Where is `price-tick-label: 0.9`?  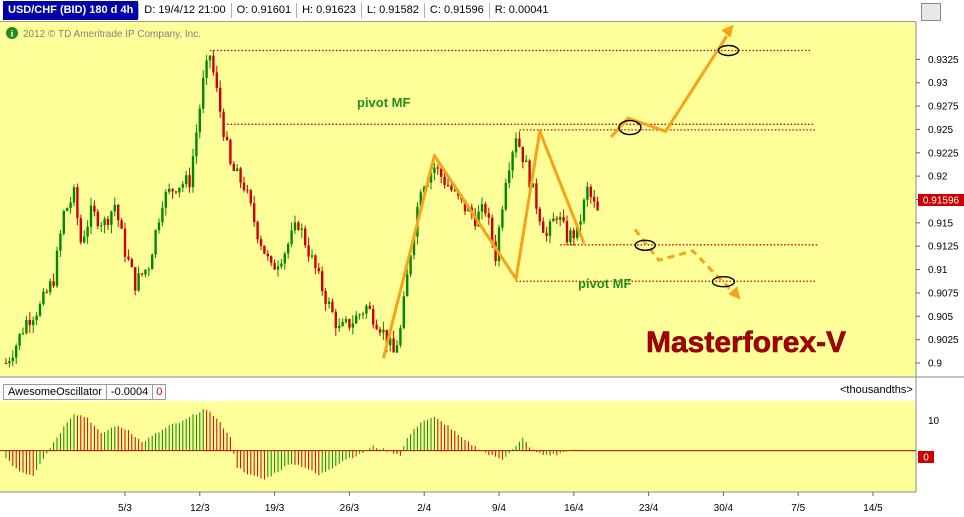
price-tick-label: 0.9 is located at coordinates (935, 363).